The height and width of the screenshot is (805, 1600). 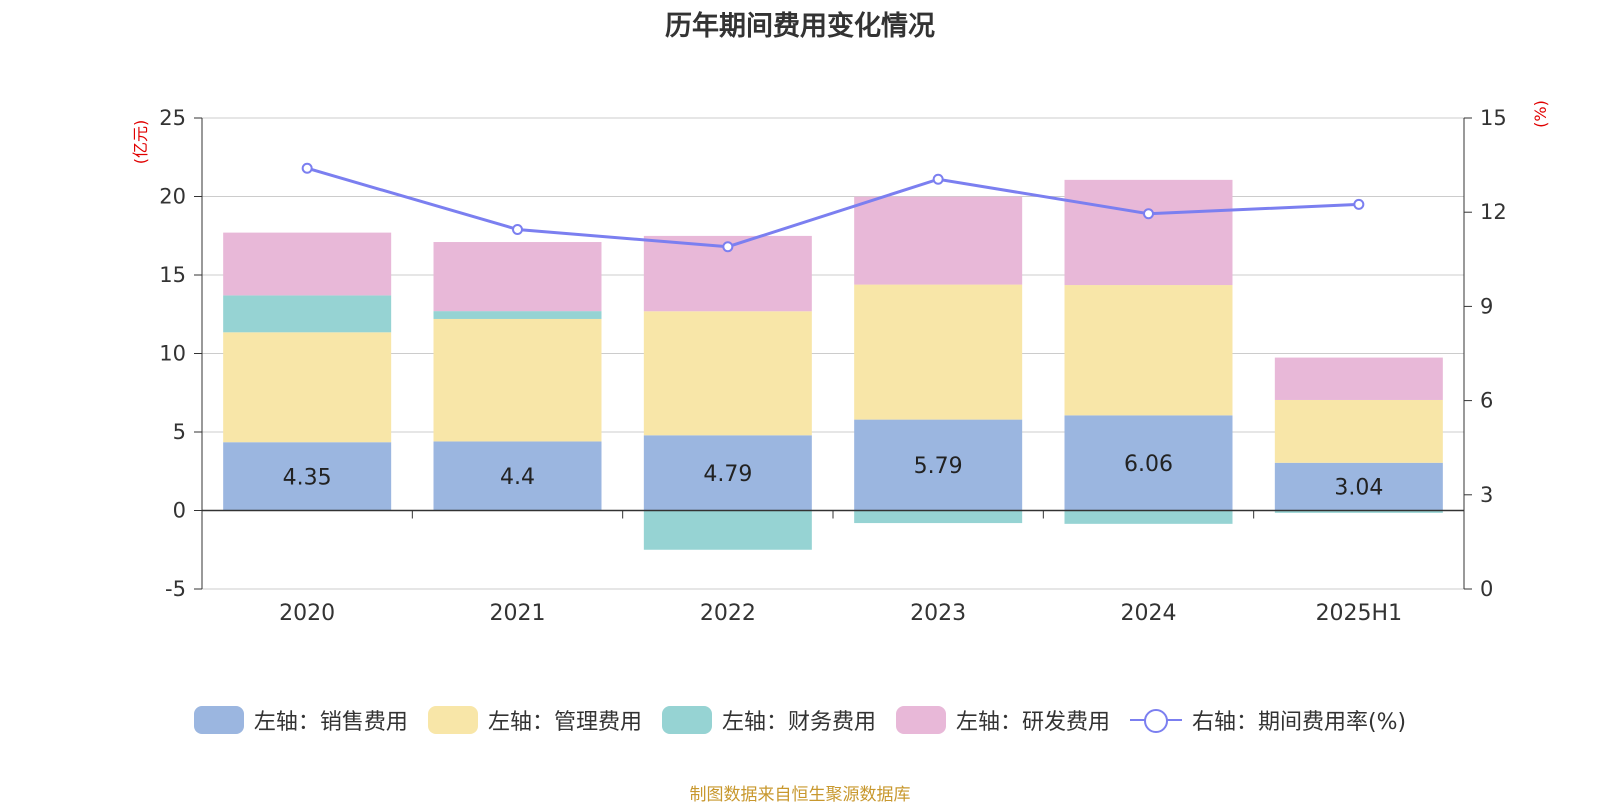 What do you see at coordinates (518, 613) in the screenshot?
I see `x-tick-label: 2021` at bounding box center [518, 613].